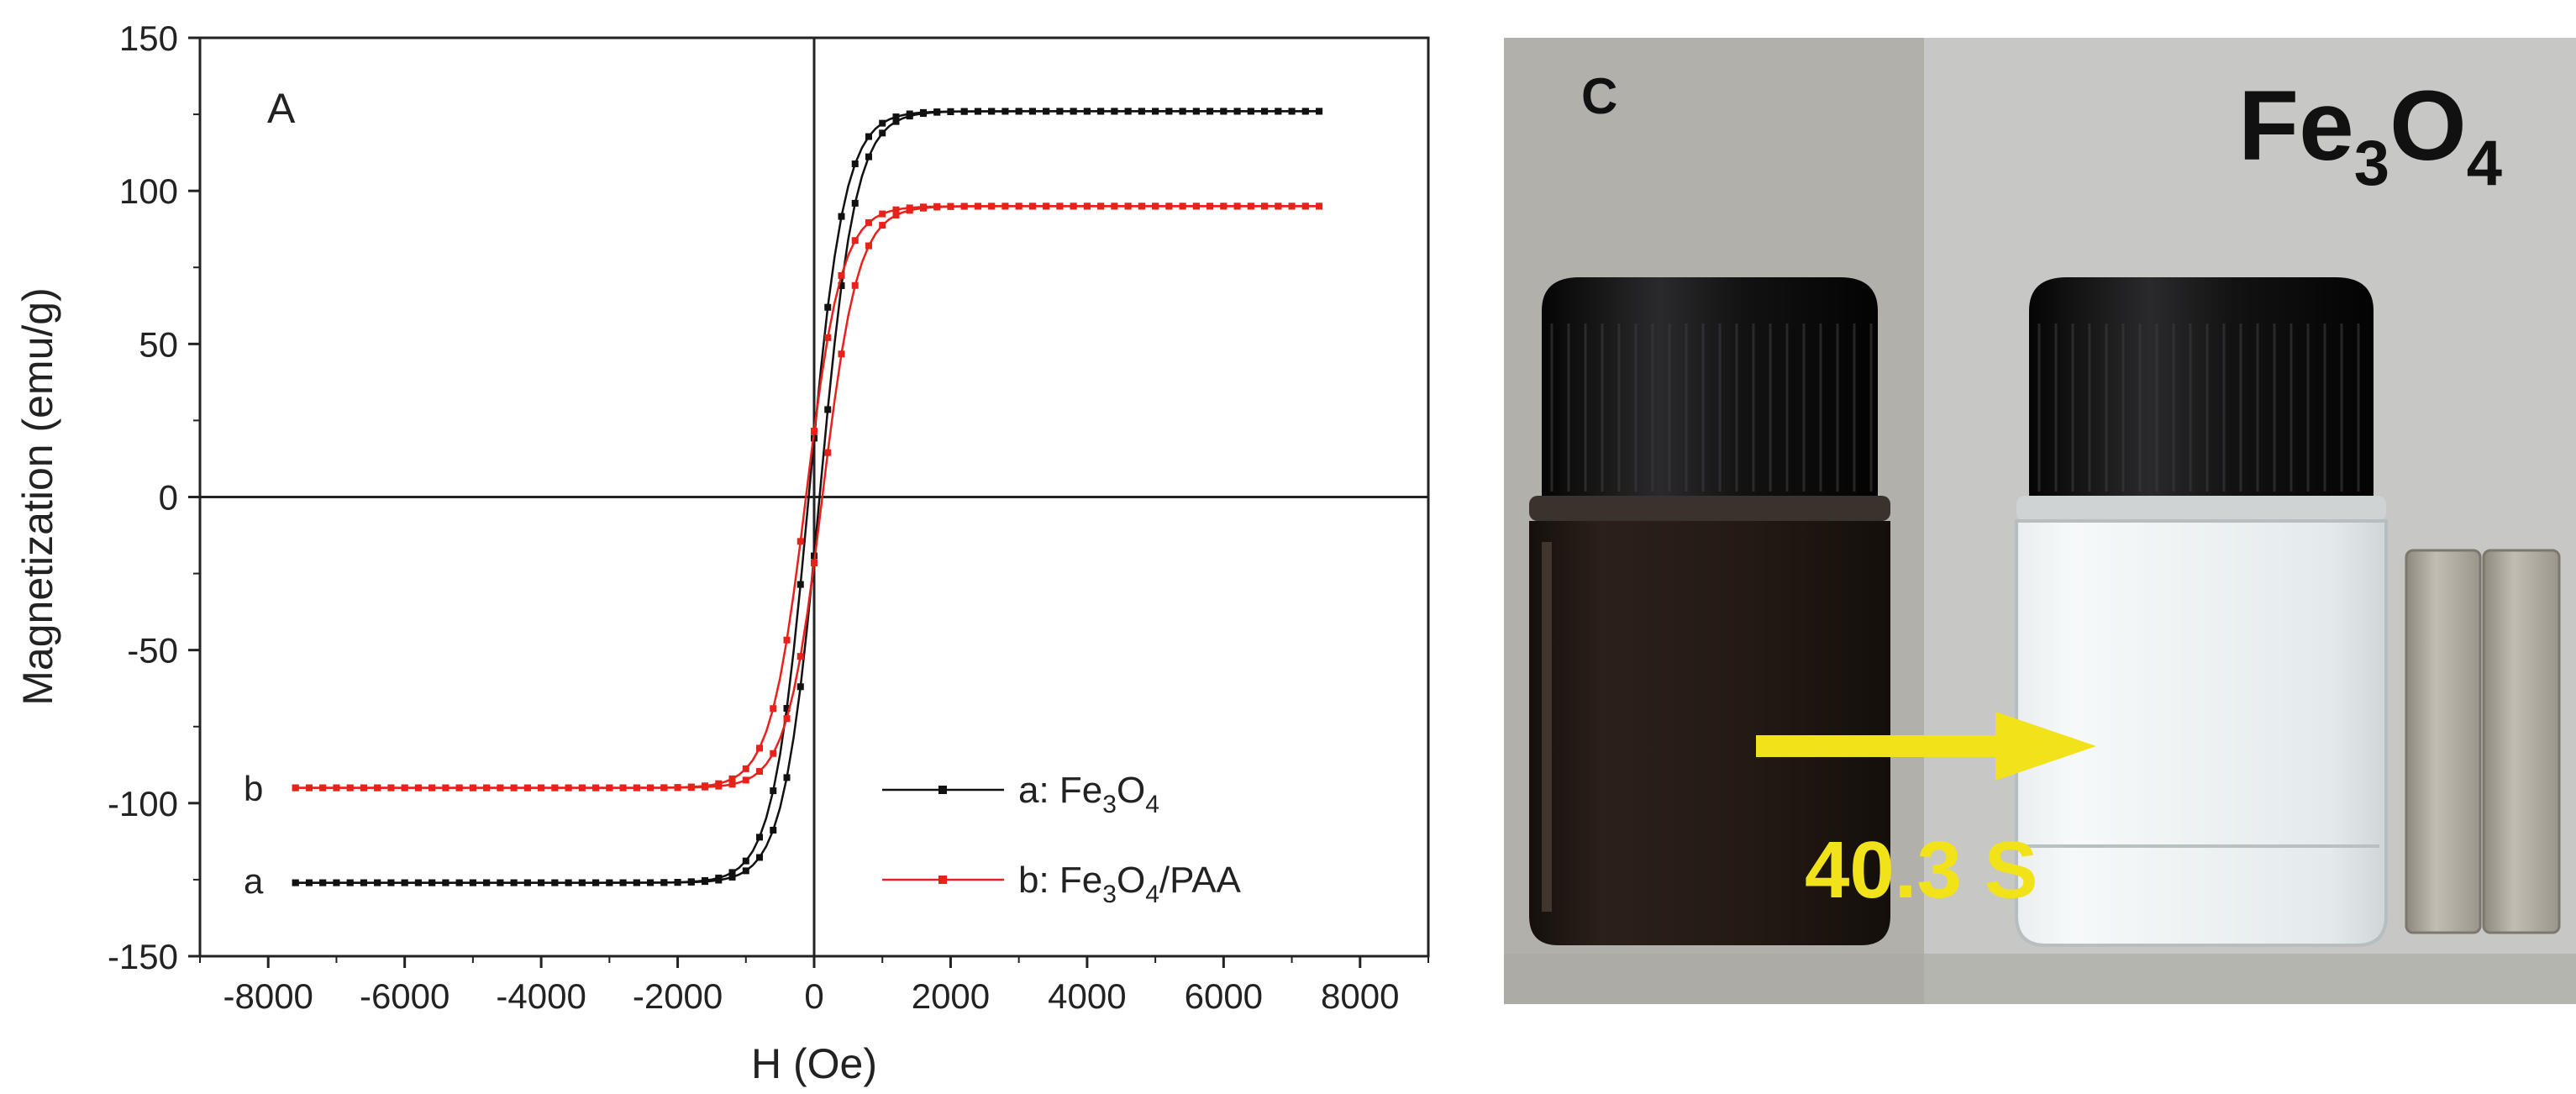 The image size is (2576, 1094). Describe the element at coordinates (1130, 884) in the screenshot. I see `legend-label-b: b: Fe3O4/PAA` at that location.